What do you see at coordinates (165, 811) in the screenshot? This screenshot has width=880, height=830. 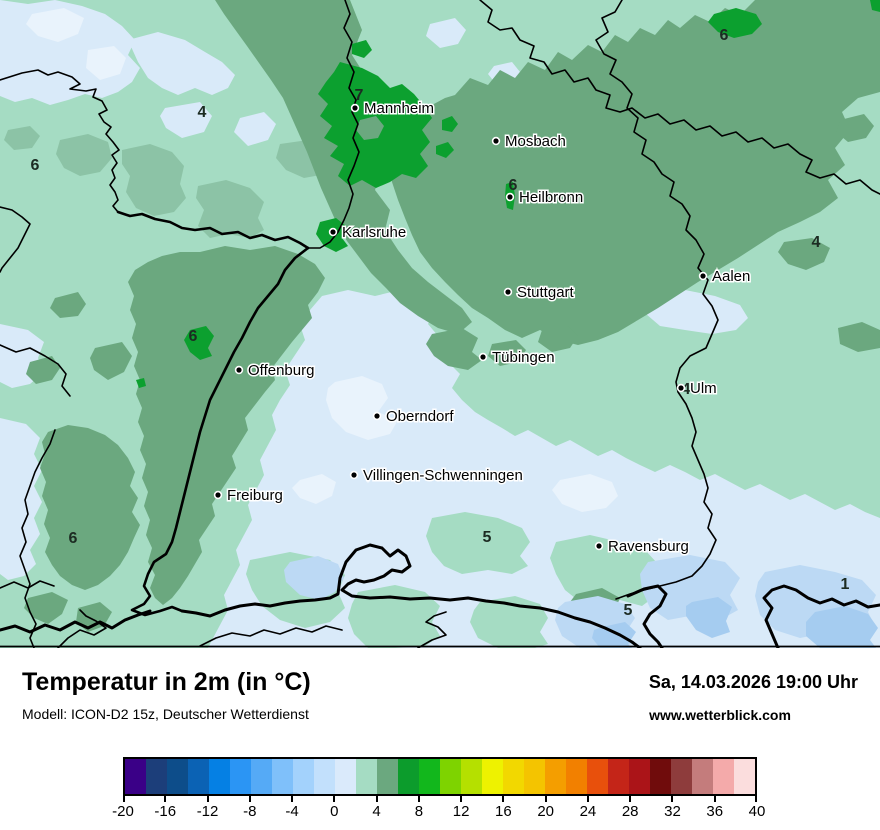 I see `scale-tick-label: -16` at bounding box center [165, 811].